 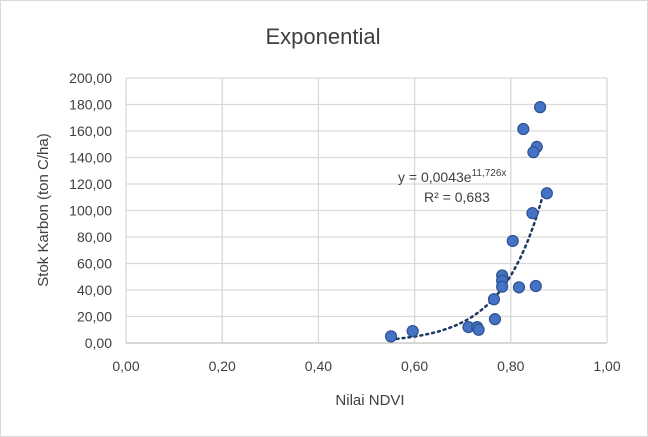 I want to click on x-tick-label: 0,20, so click(x=222, y=366).